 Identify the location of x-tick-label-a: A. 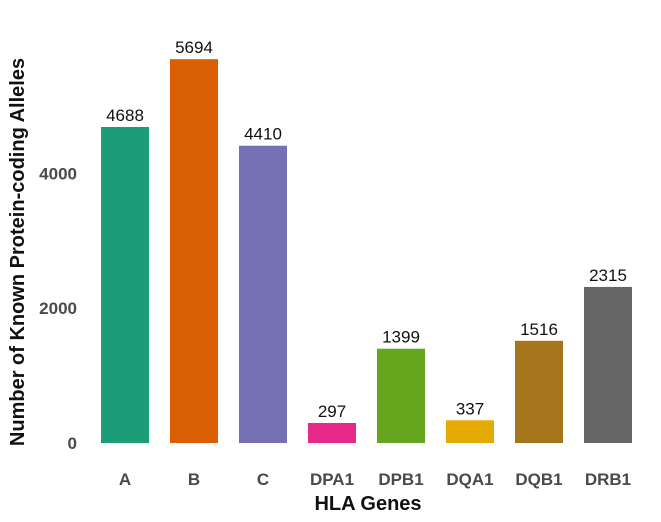
(125, 479).